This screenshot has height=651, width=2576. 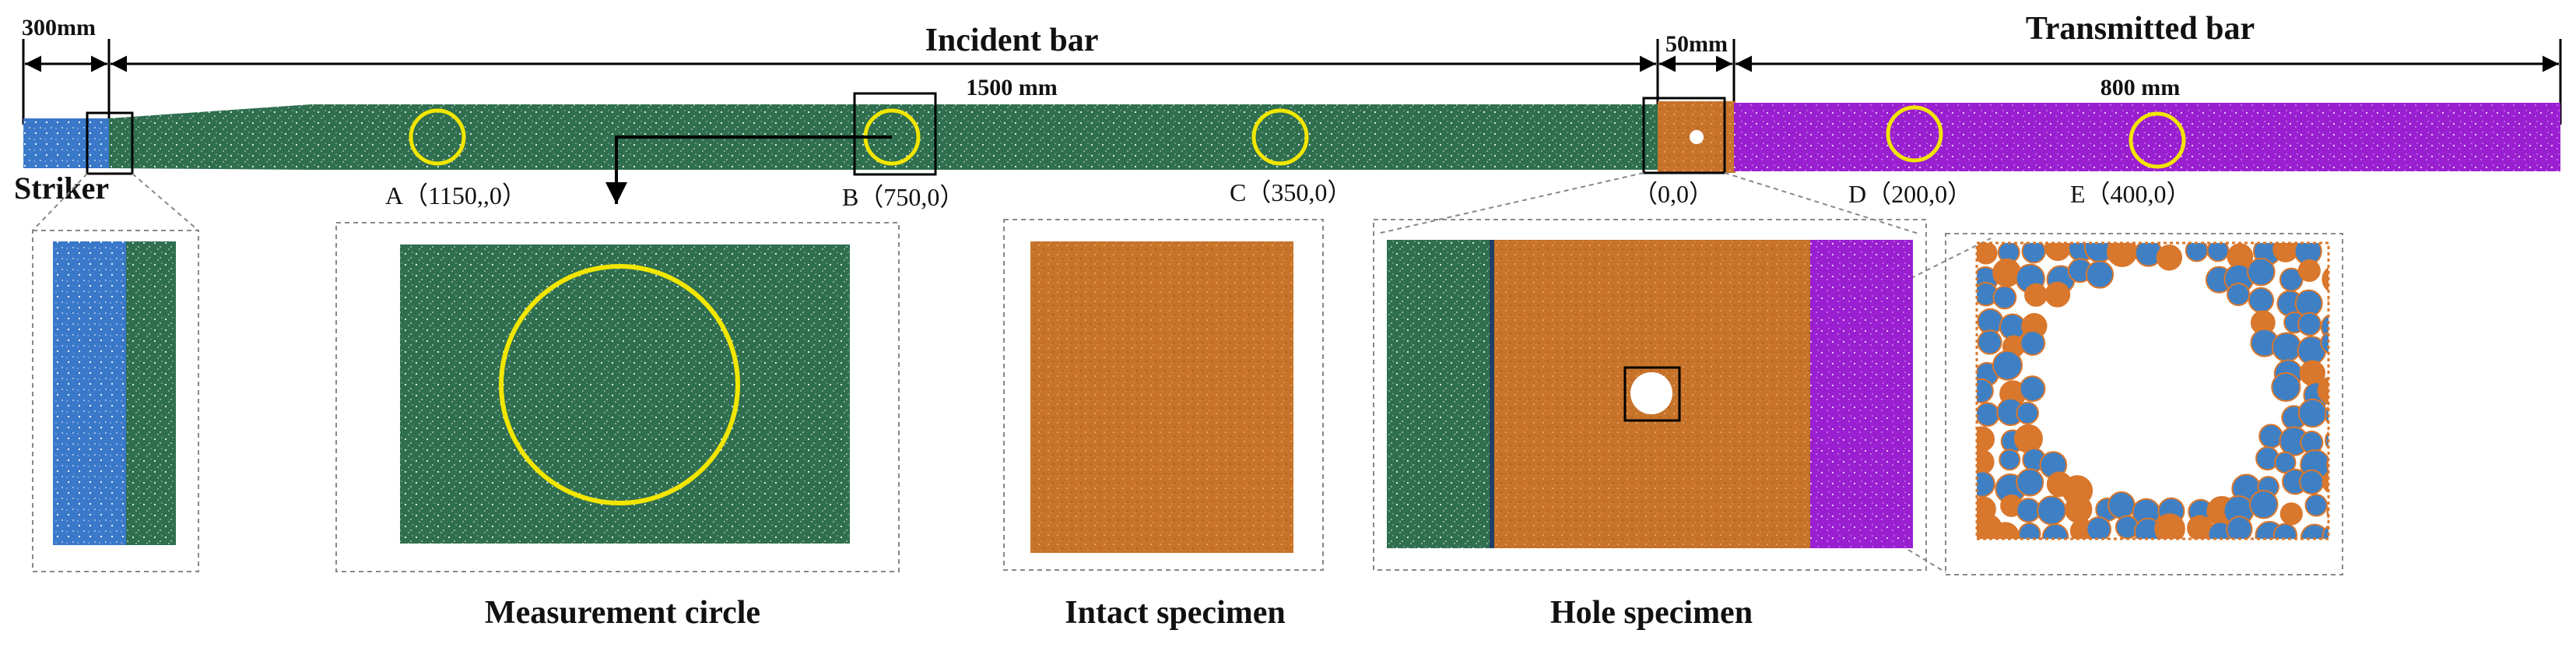 I want to click on panel-hole-opening, so click(x=1651, y=393).